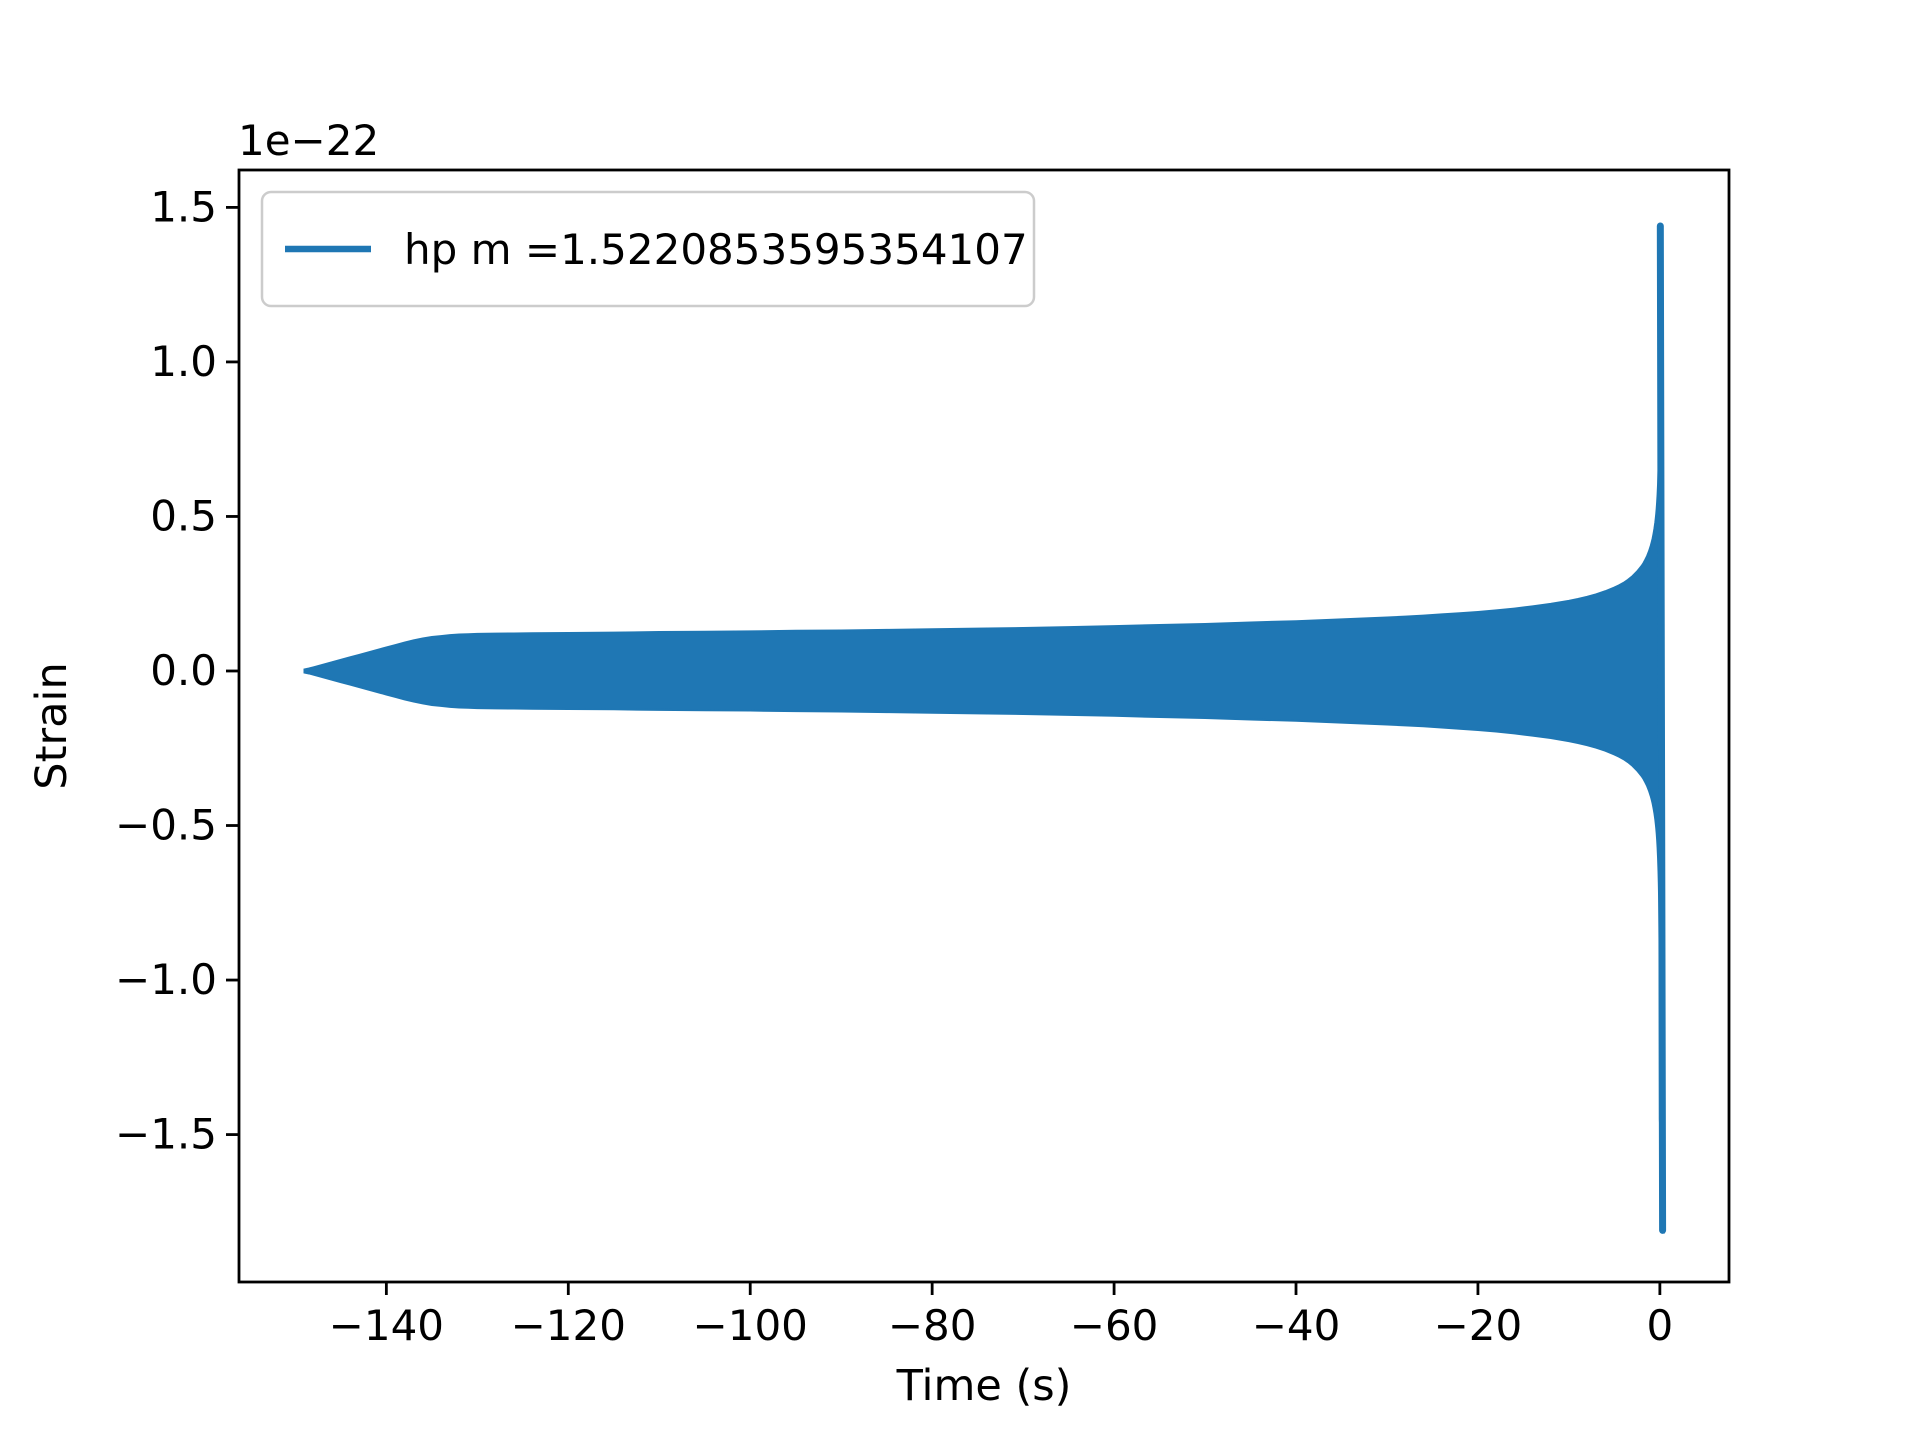 This screenshot has width=1920, height=1440. What do you see at coordinates (1296, 1325) in the screenshot?
I see `x-tick-label: −40` at bounding box center [1296, 1325].